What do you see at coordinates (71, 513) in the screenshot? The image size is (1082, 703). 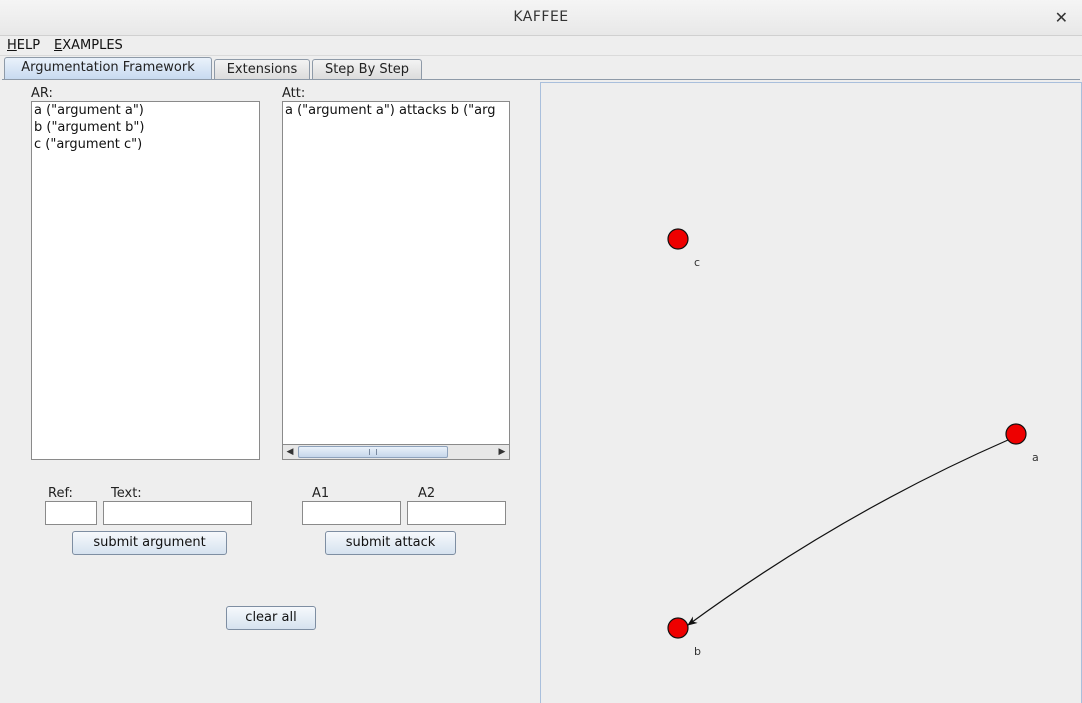 I see `ref-input` at bounding box center [71, 513].